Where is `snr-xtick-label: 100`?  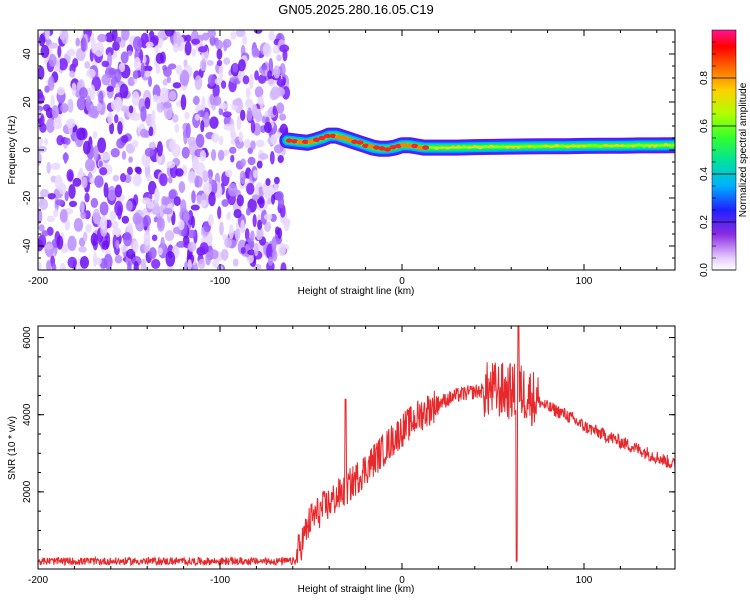
snr-xtick-label: 100 is located at coordinates (584, 580).